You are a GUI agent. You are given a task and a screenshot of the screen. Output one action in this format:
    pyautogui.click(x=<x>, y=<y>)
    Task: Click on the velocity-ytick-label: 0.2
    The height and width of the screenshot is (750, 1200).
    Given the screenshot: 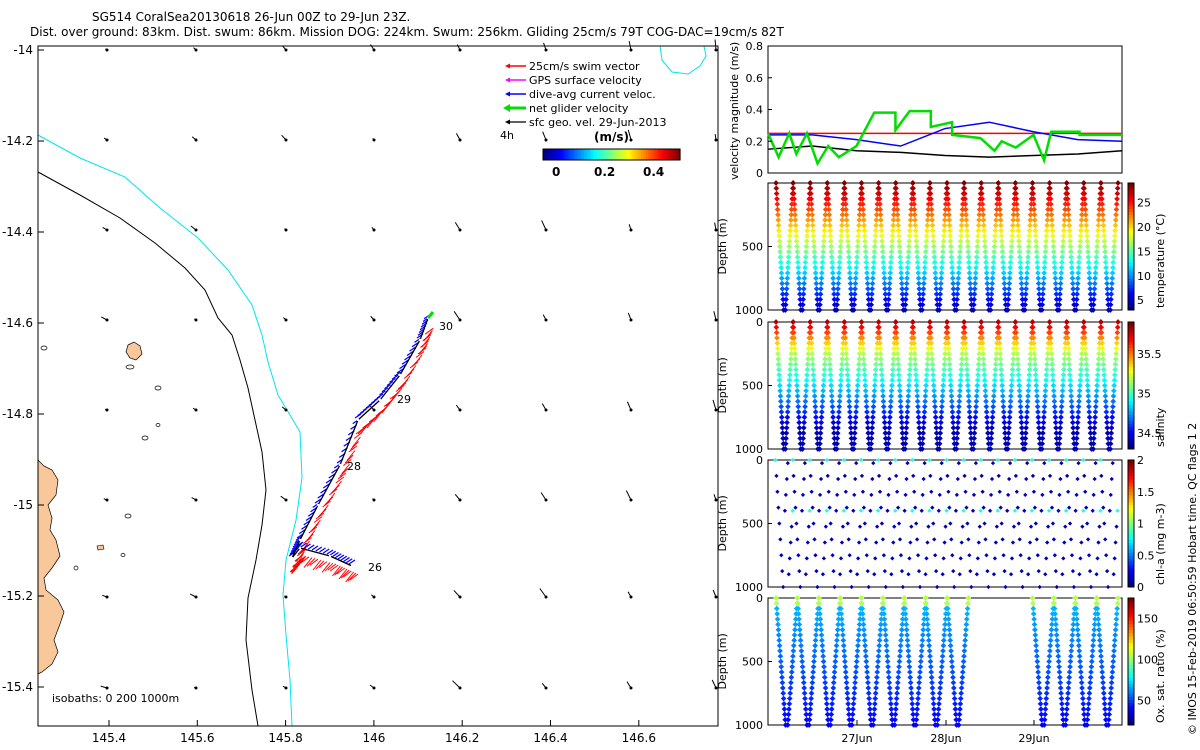 What is the action you would take?
    pyautogui.click(x=755, y=141)
    